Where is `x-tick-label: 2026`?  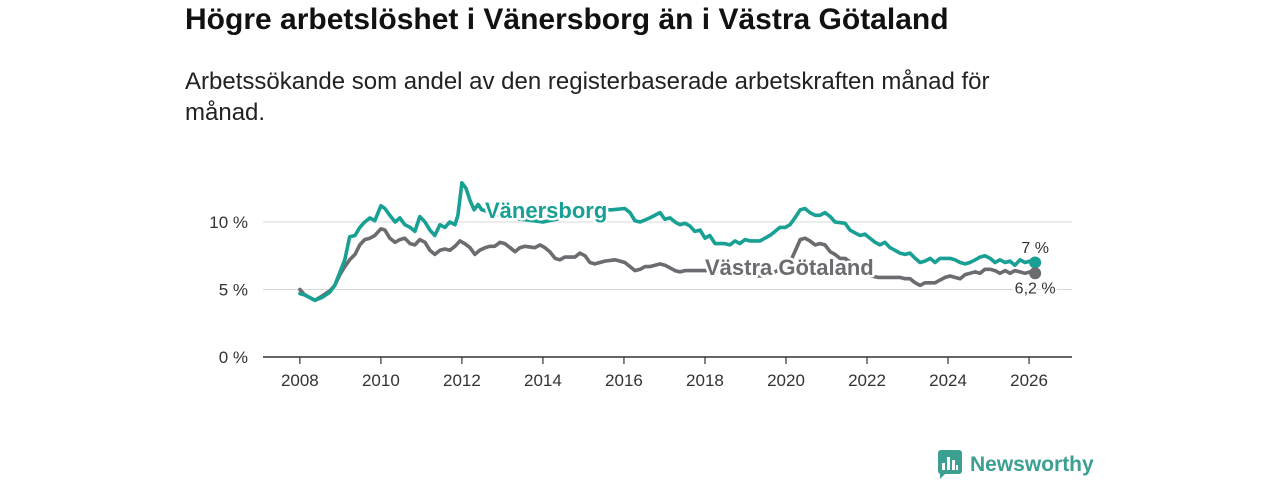
x-tick-label: 2026 is located at coordinates (1029, 380).